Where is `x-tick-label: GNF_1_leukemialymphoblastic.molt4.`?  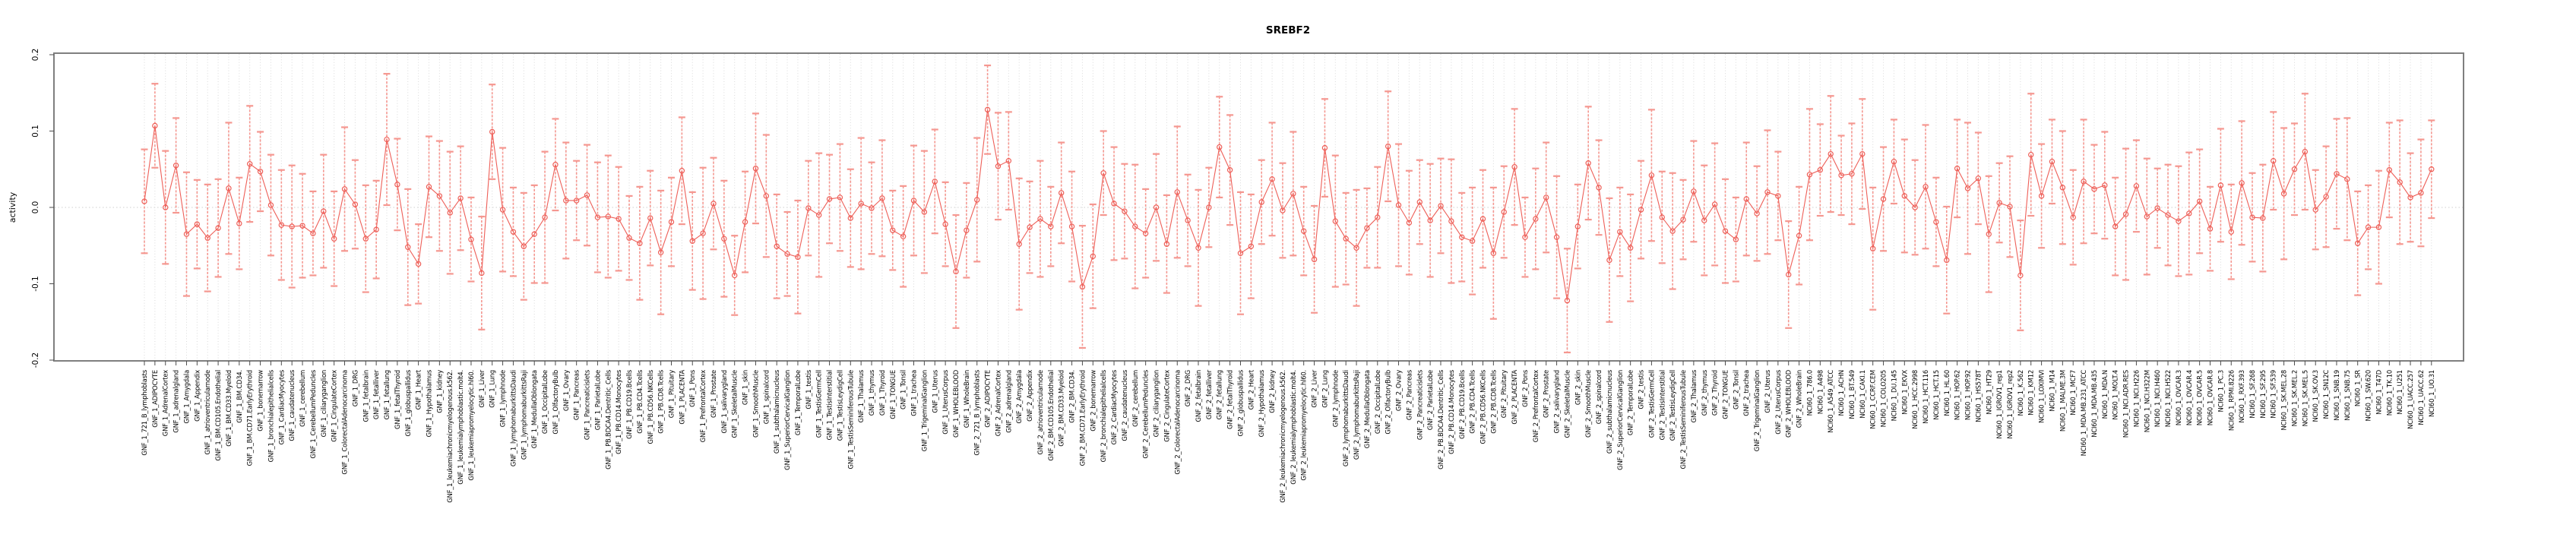 x-tick-label: GNF_1_leukemialymphoblastic.molt4. is located at coordinates (461, 427).